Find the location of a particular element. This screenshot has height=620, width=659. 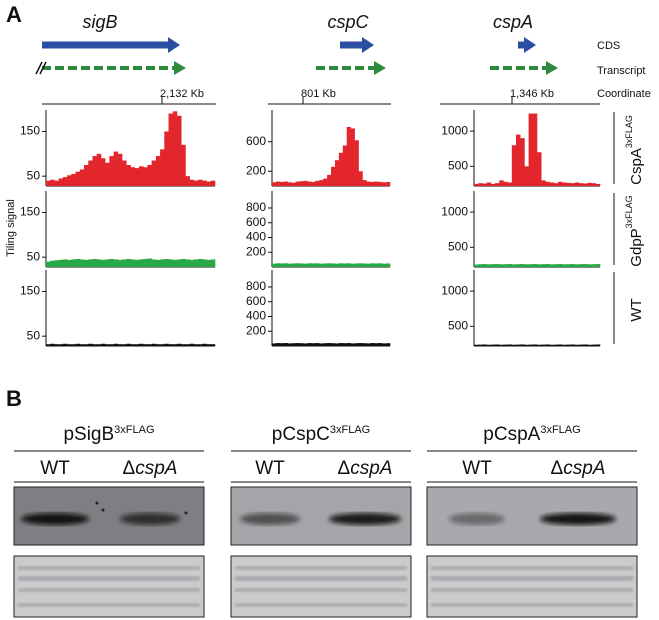

coordinate-label: 801 Kb is located at coordinates (318, 94).